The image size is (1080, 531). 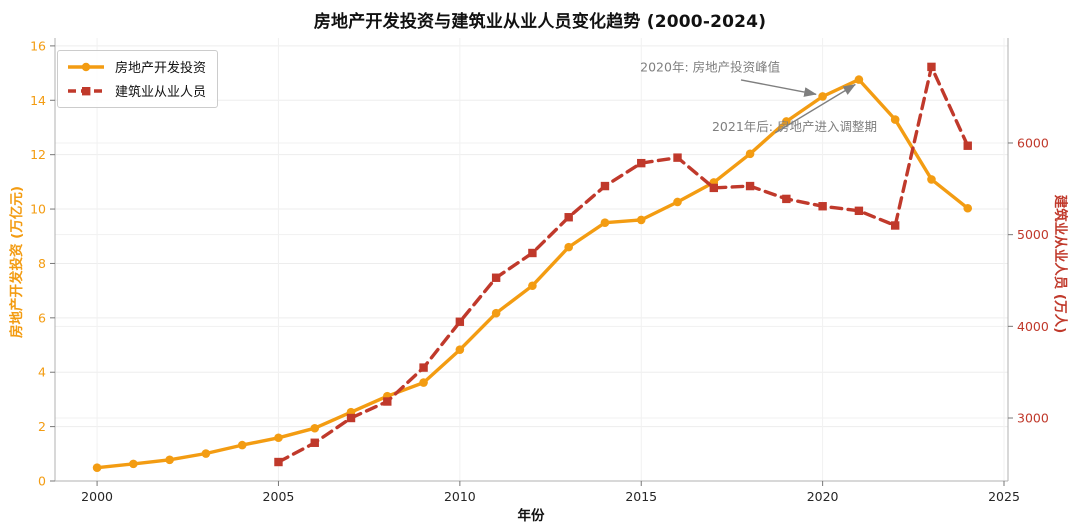 I want to click on left-y-tick-label: 16, so click(x=38, y=45).